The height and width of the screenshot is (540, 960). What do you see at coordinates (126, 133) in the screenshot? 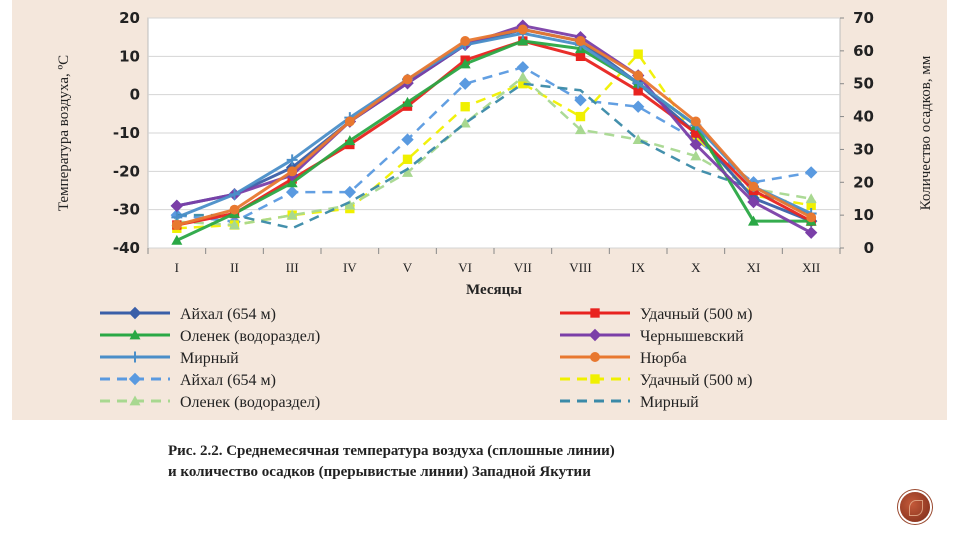
I see `y-tick-label: -10` at bounding box center [126, 133].